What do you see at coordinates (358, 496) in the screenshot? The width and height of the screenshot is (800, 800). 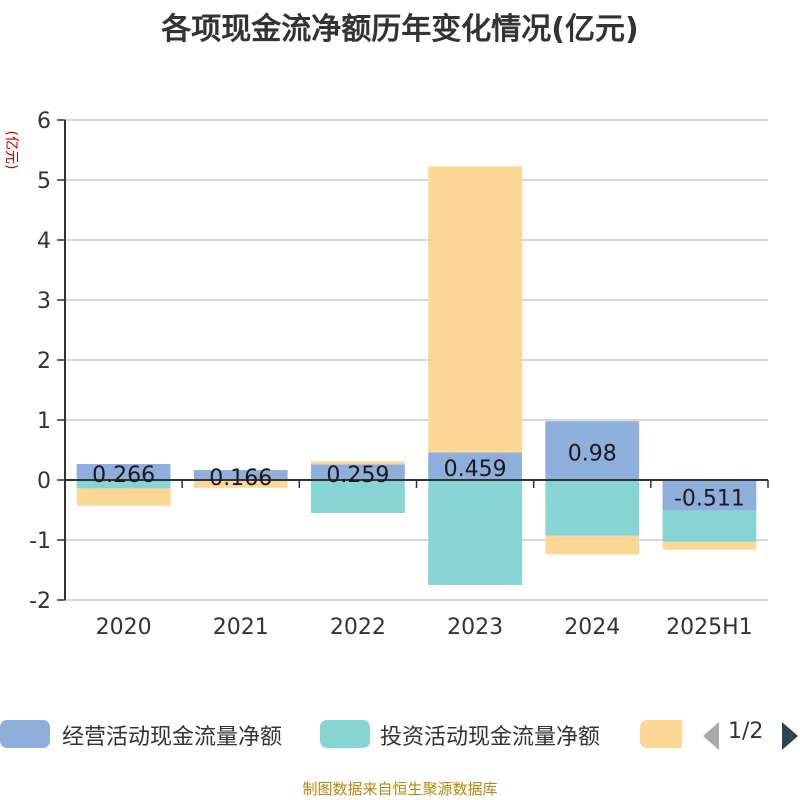 I see `bar-investing-2022` at bounding box center [358, 496].